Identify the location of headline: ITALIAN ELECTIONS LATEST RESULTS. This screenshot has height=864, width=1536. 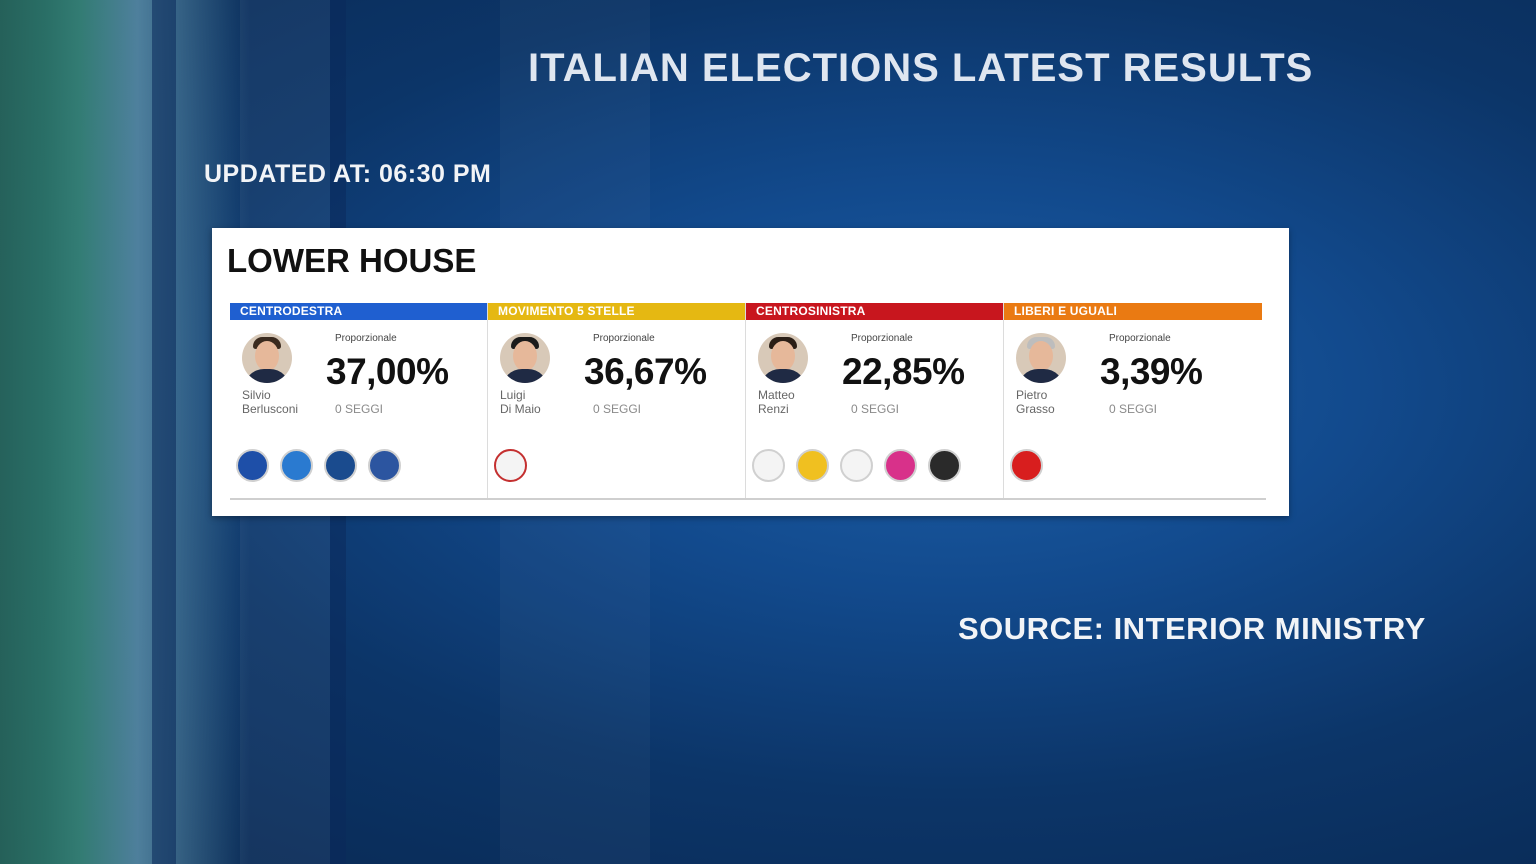
(921, 68).